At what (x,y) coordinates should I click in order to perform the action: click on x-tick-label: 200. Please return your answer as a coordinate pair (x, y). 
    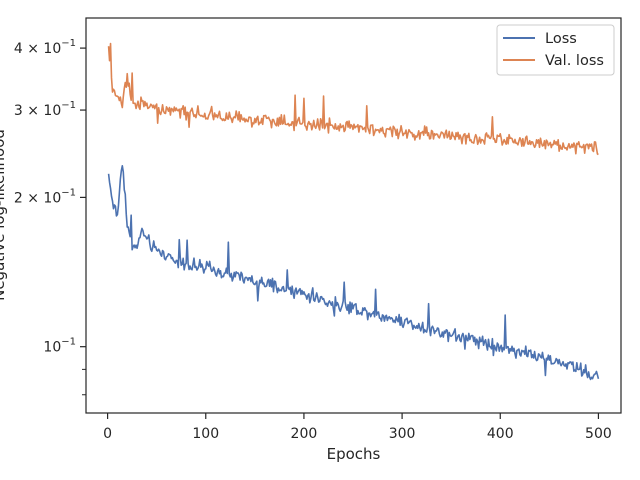
    Looking at the image, I should click on (304, 434).